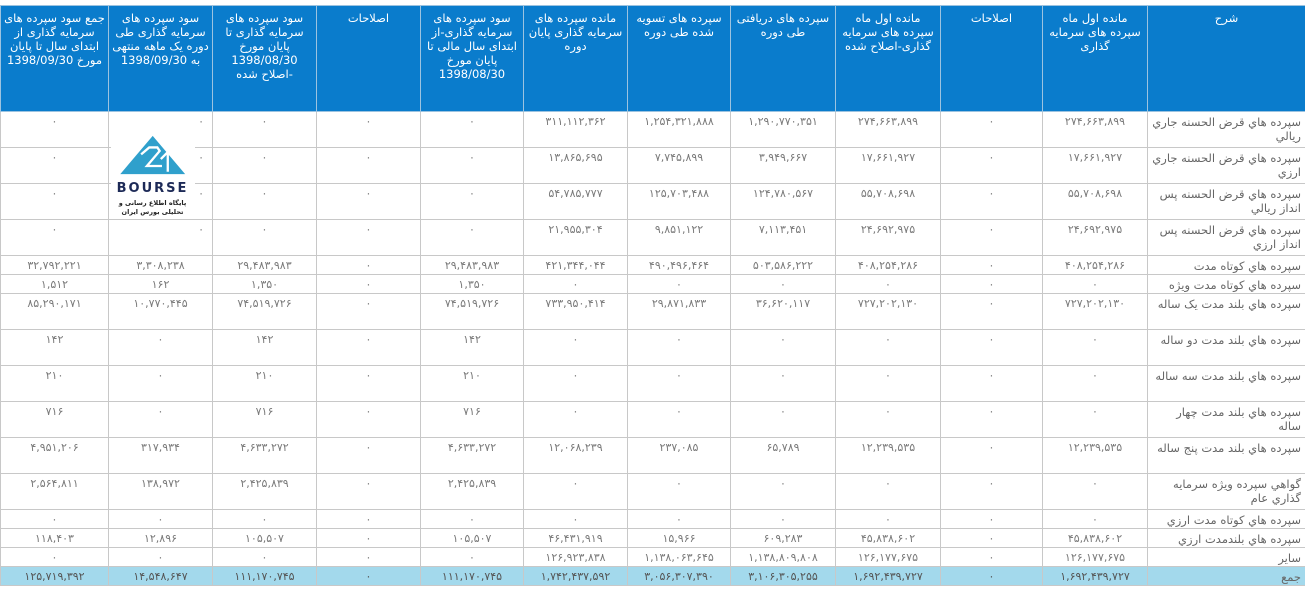  What do you see at coordinates (1226, 491) in the screenshot?
I see `row-description: گواهي سپرده ويژه سرمايه گذاري عام` at bounding box center [1226, 491].